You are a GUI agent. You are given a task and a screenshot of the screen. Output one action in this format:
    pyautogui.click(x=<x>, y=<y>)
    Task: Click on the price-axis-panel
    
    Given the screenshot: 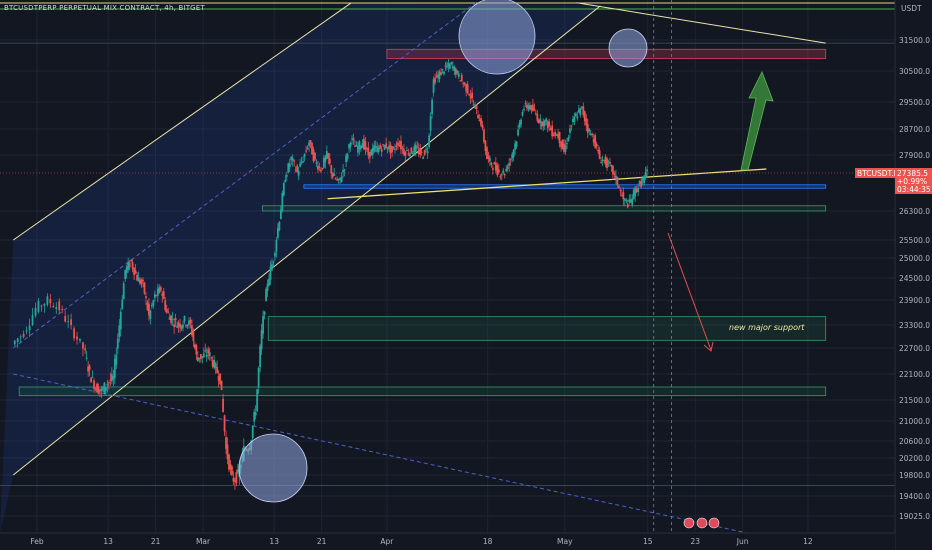 What is the action you would take?
    pyautogui.click(x=913, y=275)
    